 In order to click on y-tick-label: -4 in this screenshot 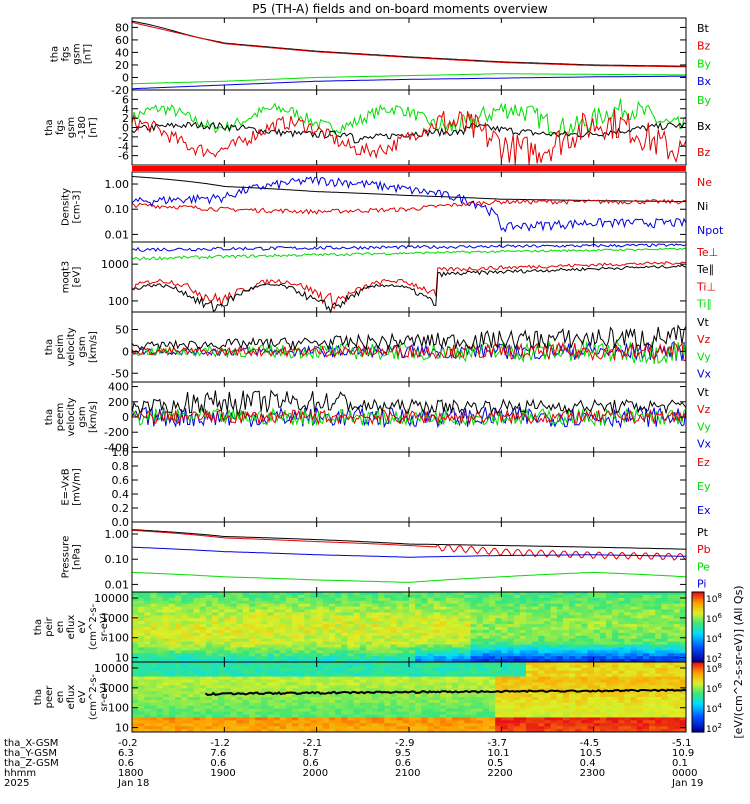, I will do `click(123, 146)`.